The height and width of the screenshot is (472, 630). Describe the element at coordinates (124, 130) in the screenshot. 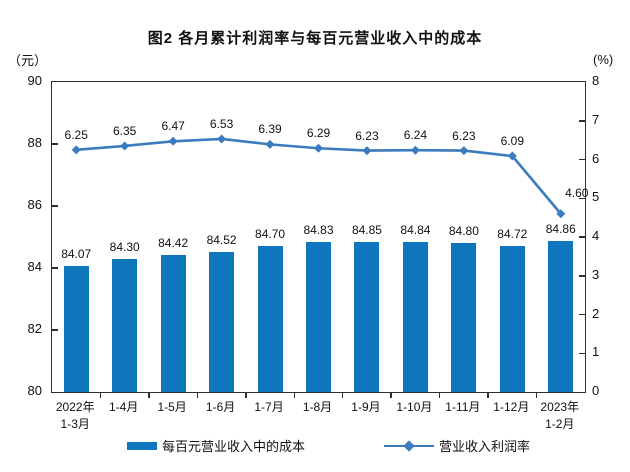

I see `profit-line-value-label: 6.35` at that location.